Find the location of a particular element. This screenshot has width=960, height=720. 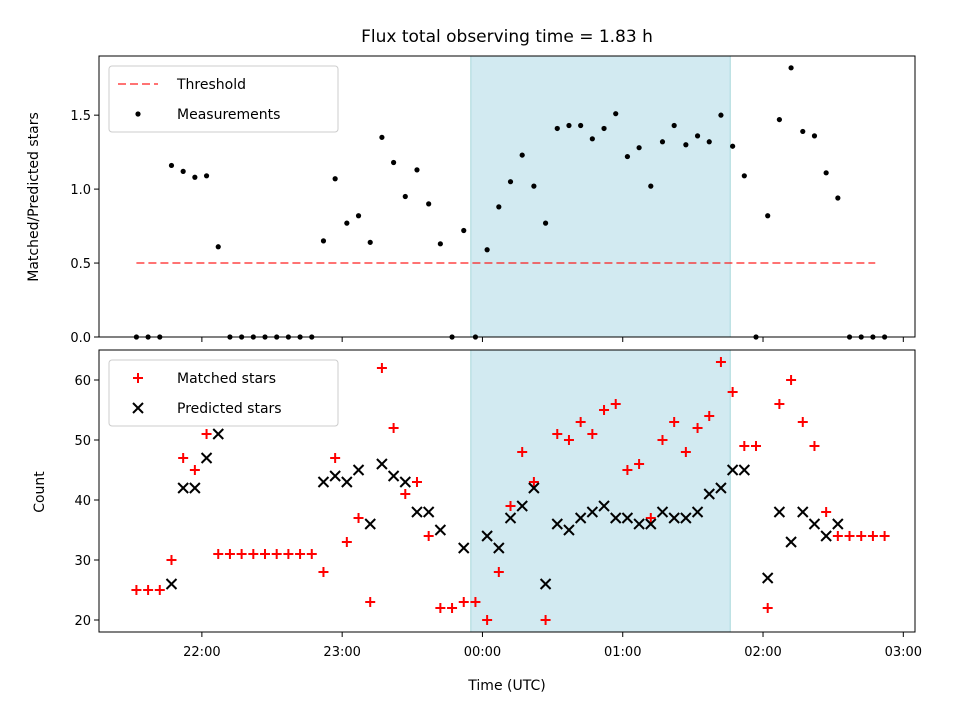

observing-window-span is located at coordinates (600, 491).